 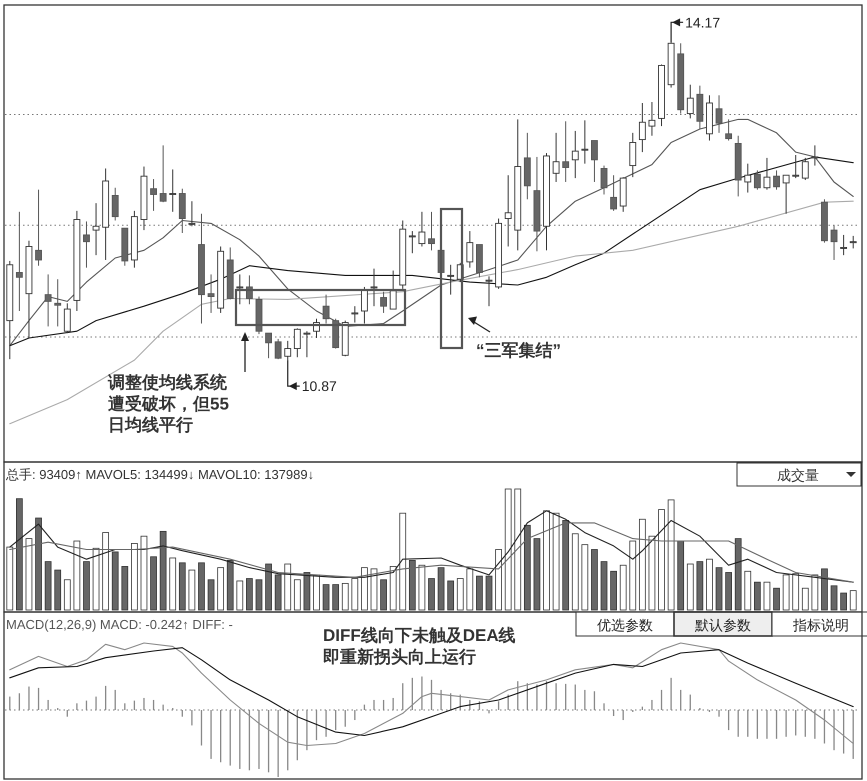 What do you see at coordinates (319, 386) in the screenshot?
I see `text: 10.87` at bounding box center [319, 386].